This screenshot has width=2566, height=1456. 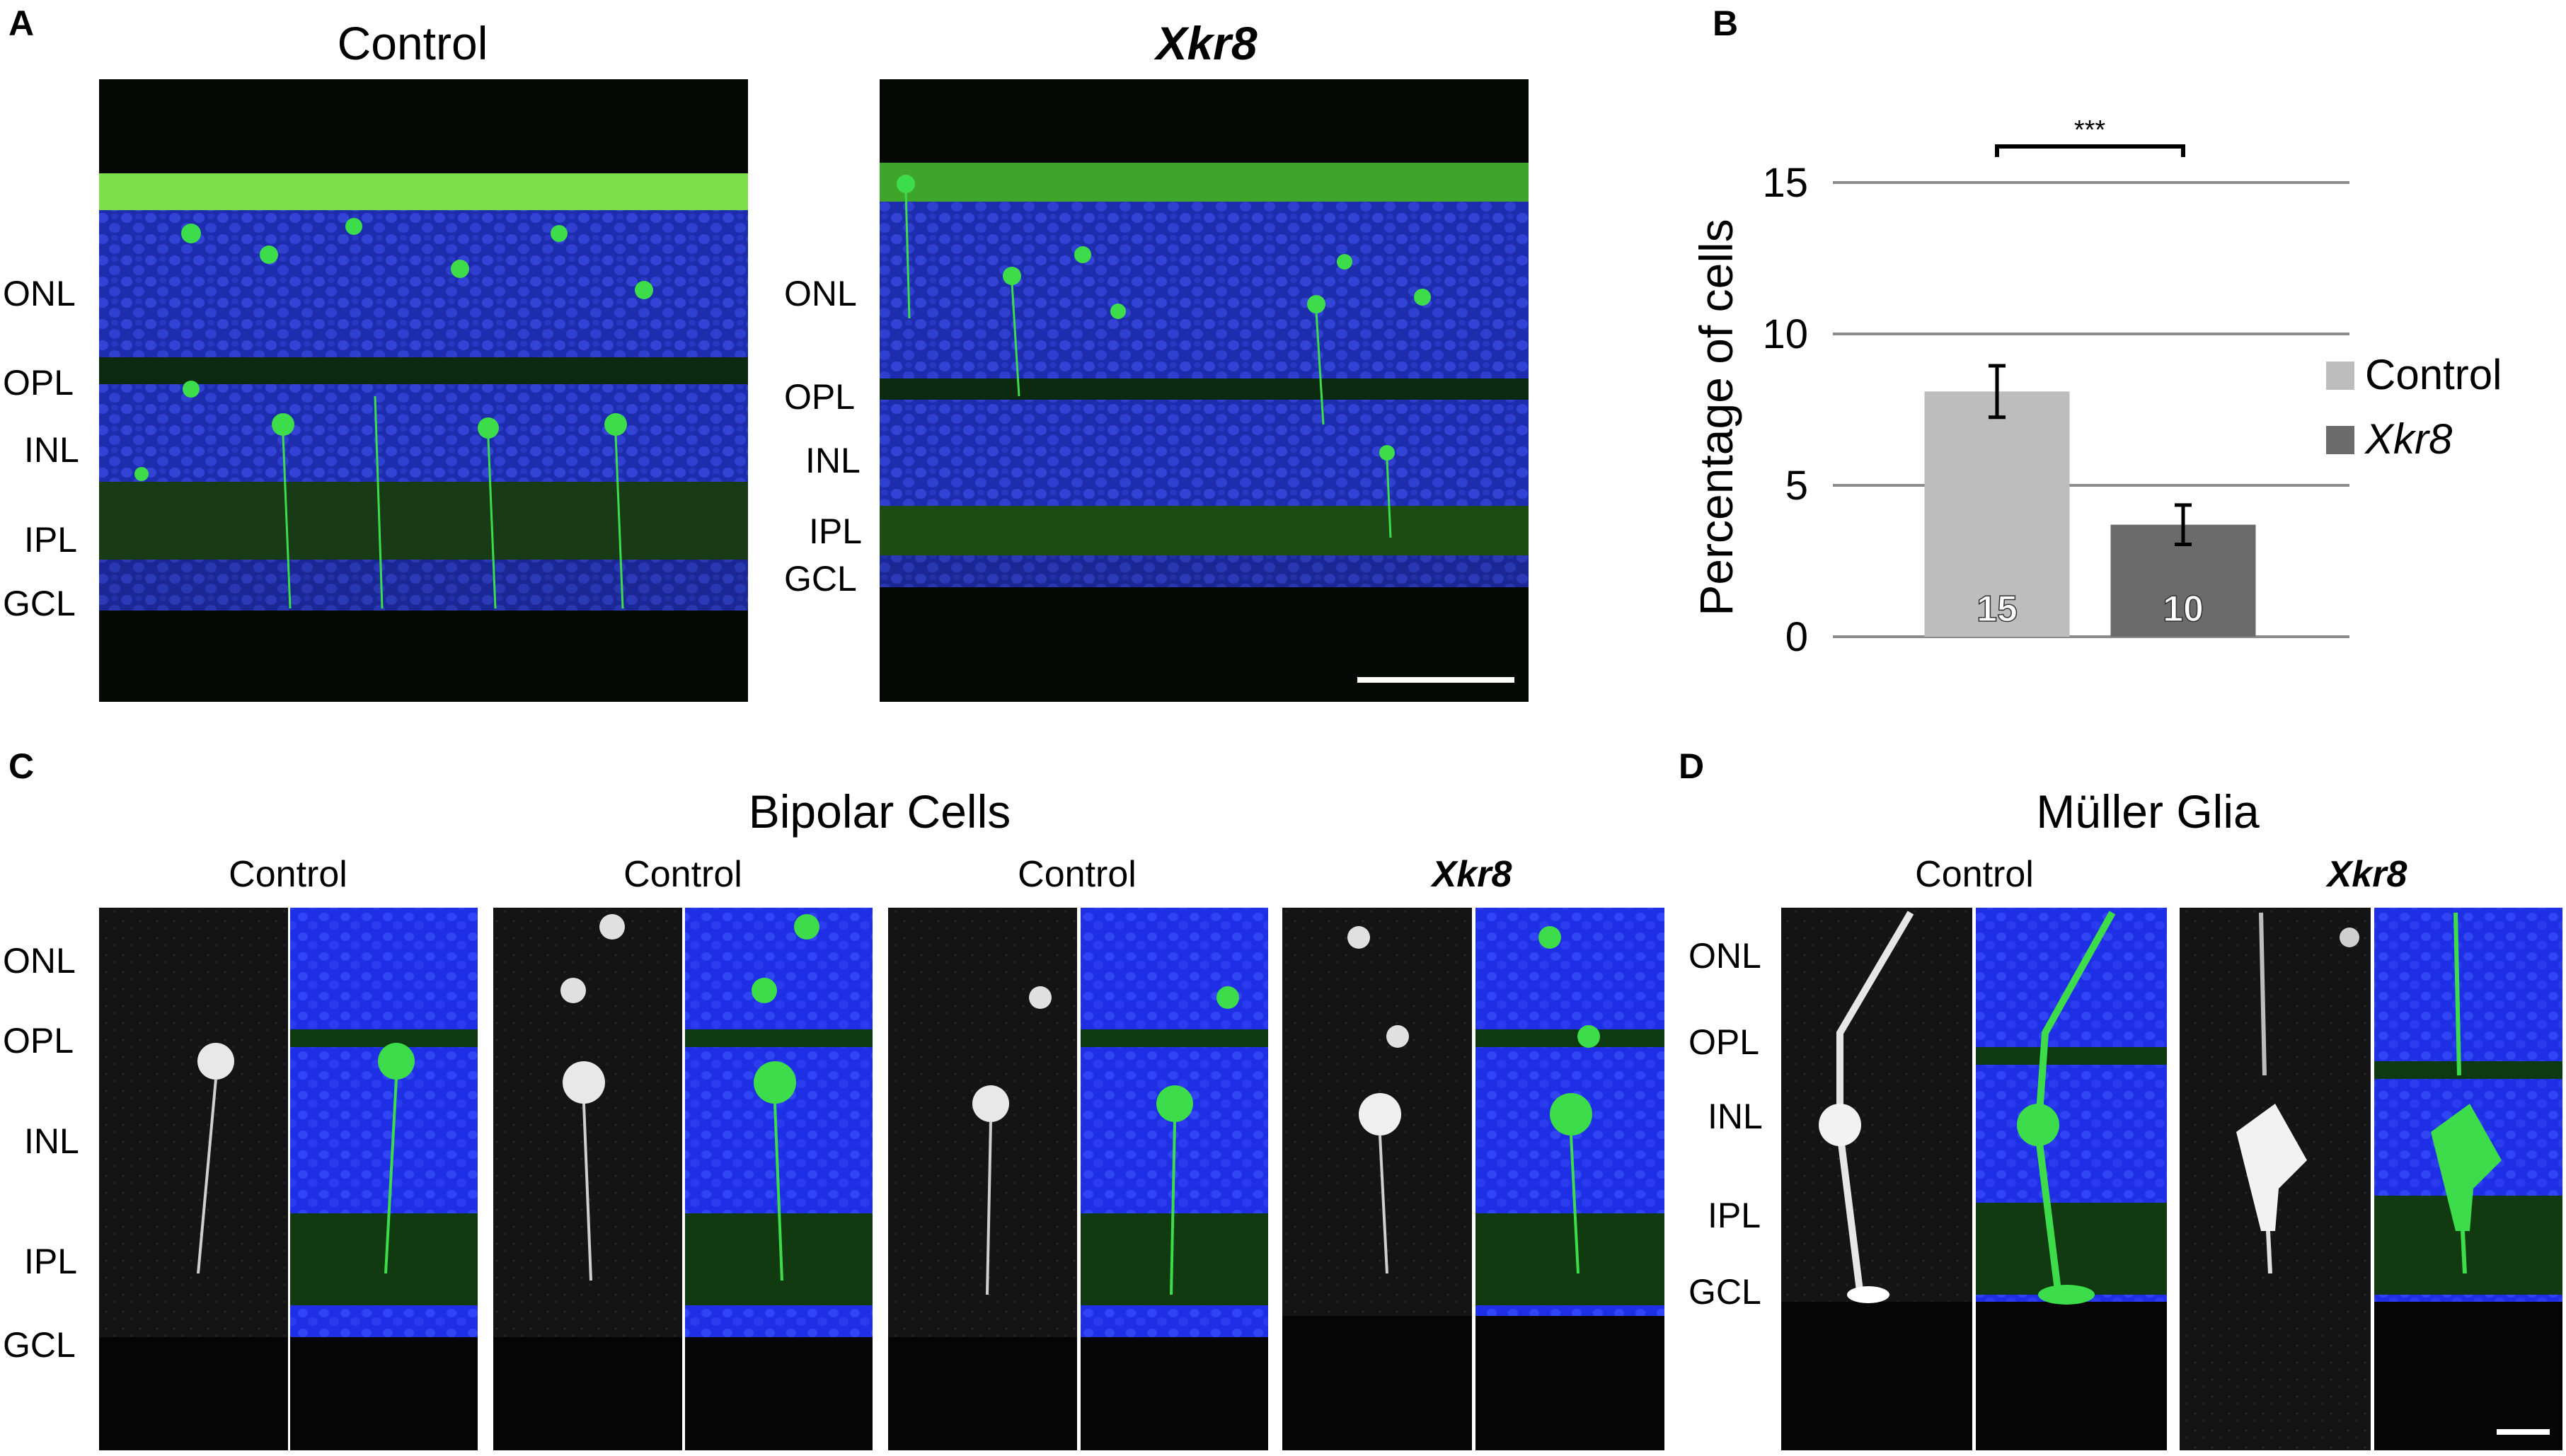 I want to click on error-bar-control, so click(x=1998, y=392).